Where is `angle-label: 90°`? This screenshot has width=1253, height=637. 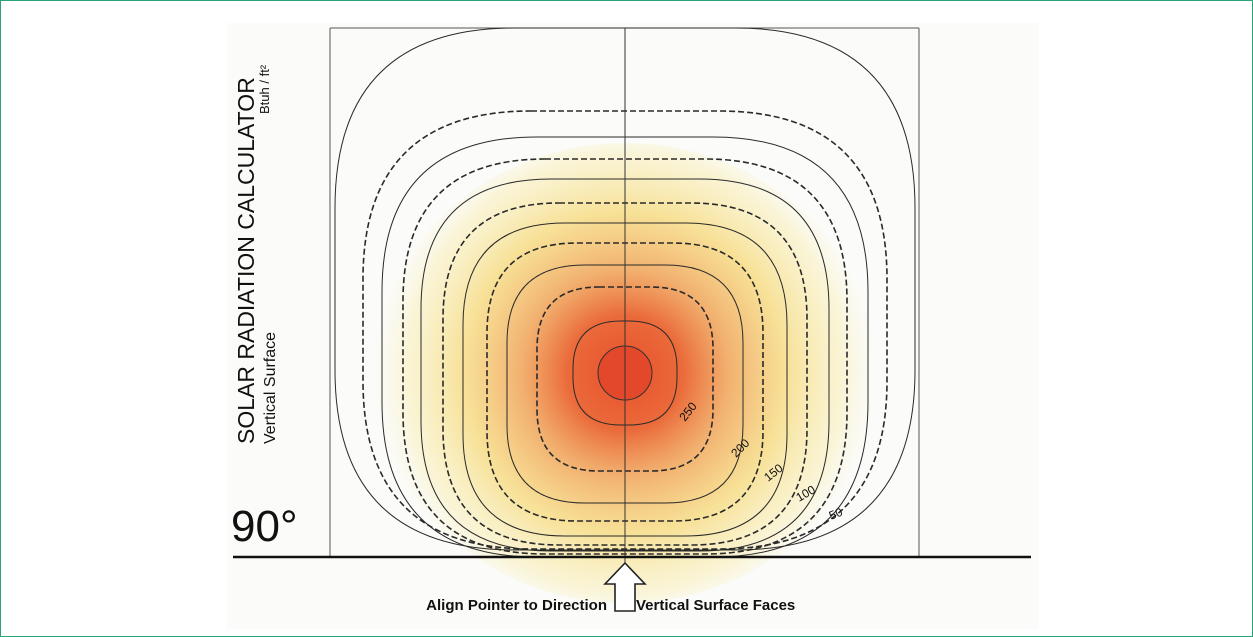 angle-label: 90° is located at coordinates (264, 526).